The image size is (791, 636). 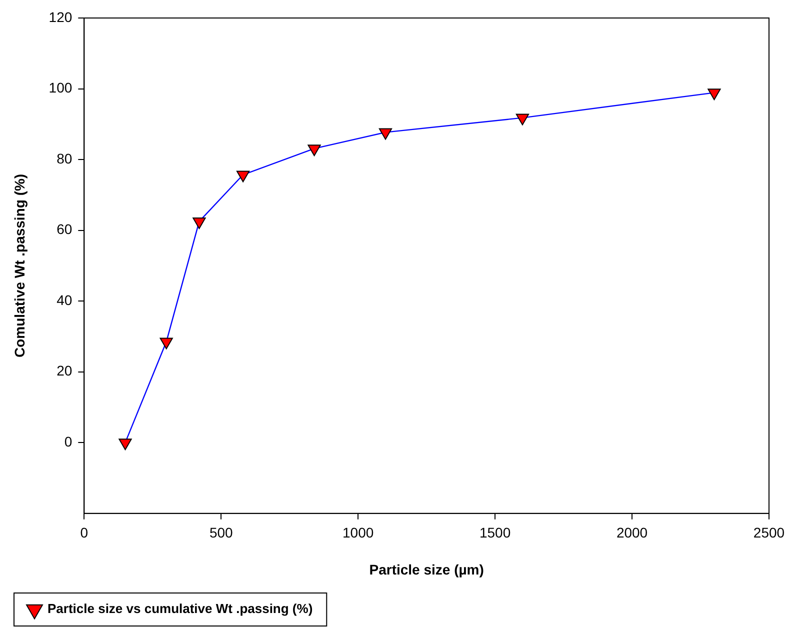 What do you see at coordinates (426, 569) in the screenshot?
I see `x-axis-title: Particle size (µm)` at bounding box center [426, 569].